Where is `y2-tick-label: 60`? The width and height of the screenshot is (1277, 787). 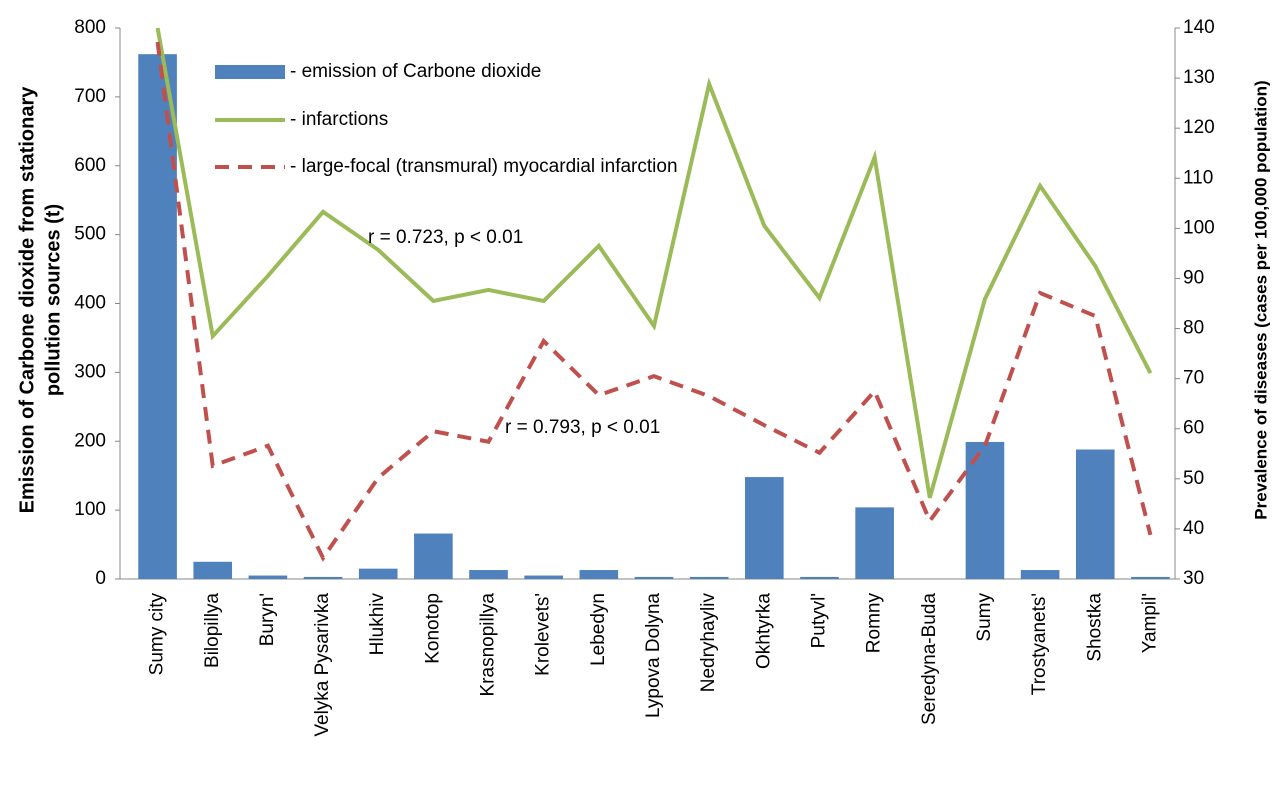
y2-tick-label: 60 is located at coordinates (1193, 428).